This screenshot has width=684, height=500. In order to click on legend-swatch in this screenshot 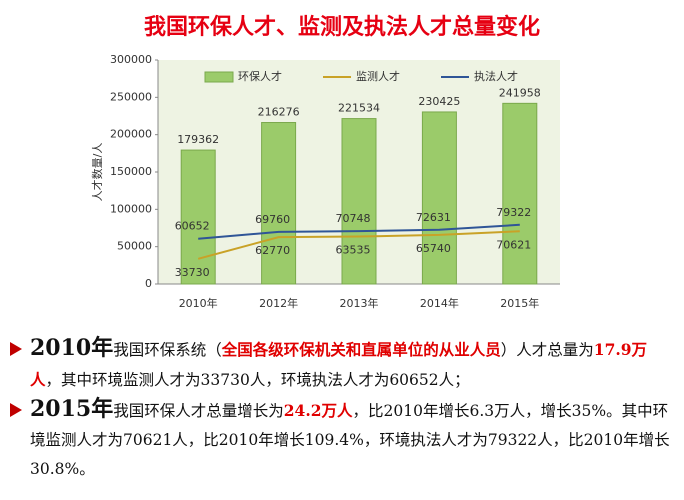, I will do `click(219, 77)`.